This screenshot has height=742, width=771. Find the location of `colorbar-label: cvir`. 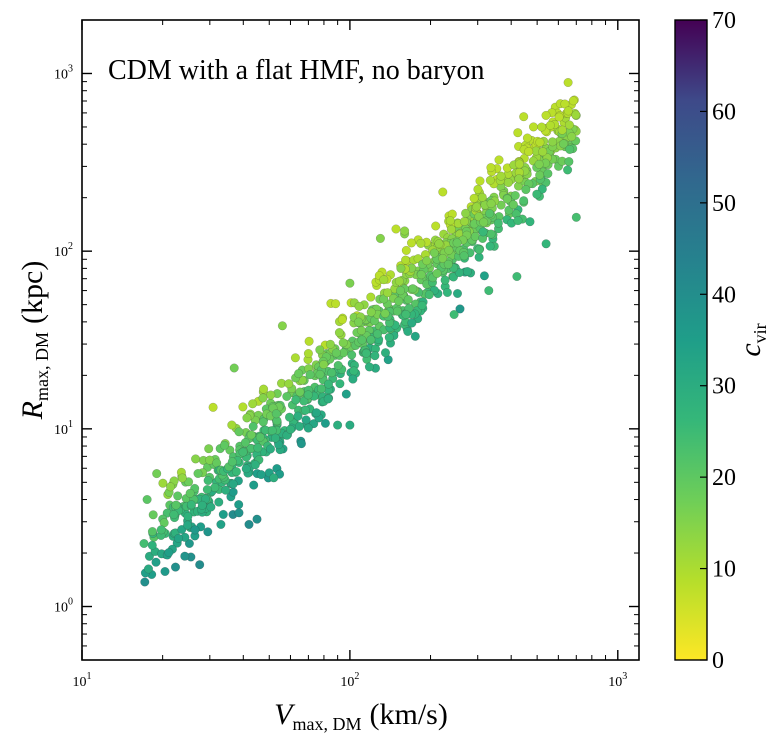

colorbar-label: cvir is located at coordinates (752, 339).